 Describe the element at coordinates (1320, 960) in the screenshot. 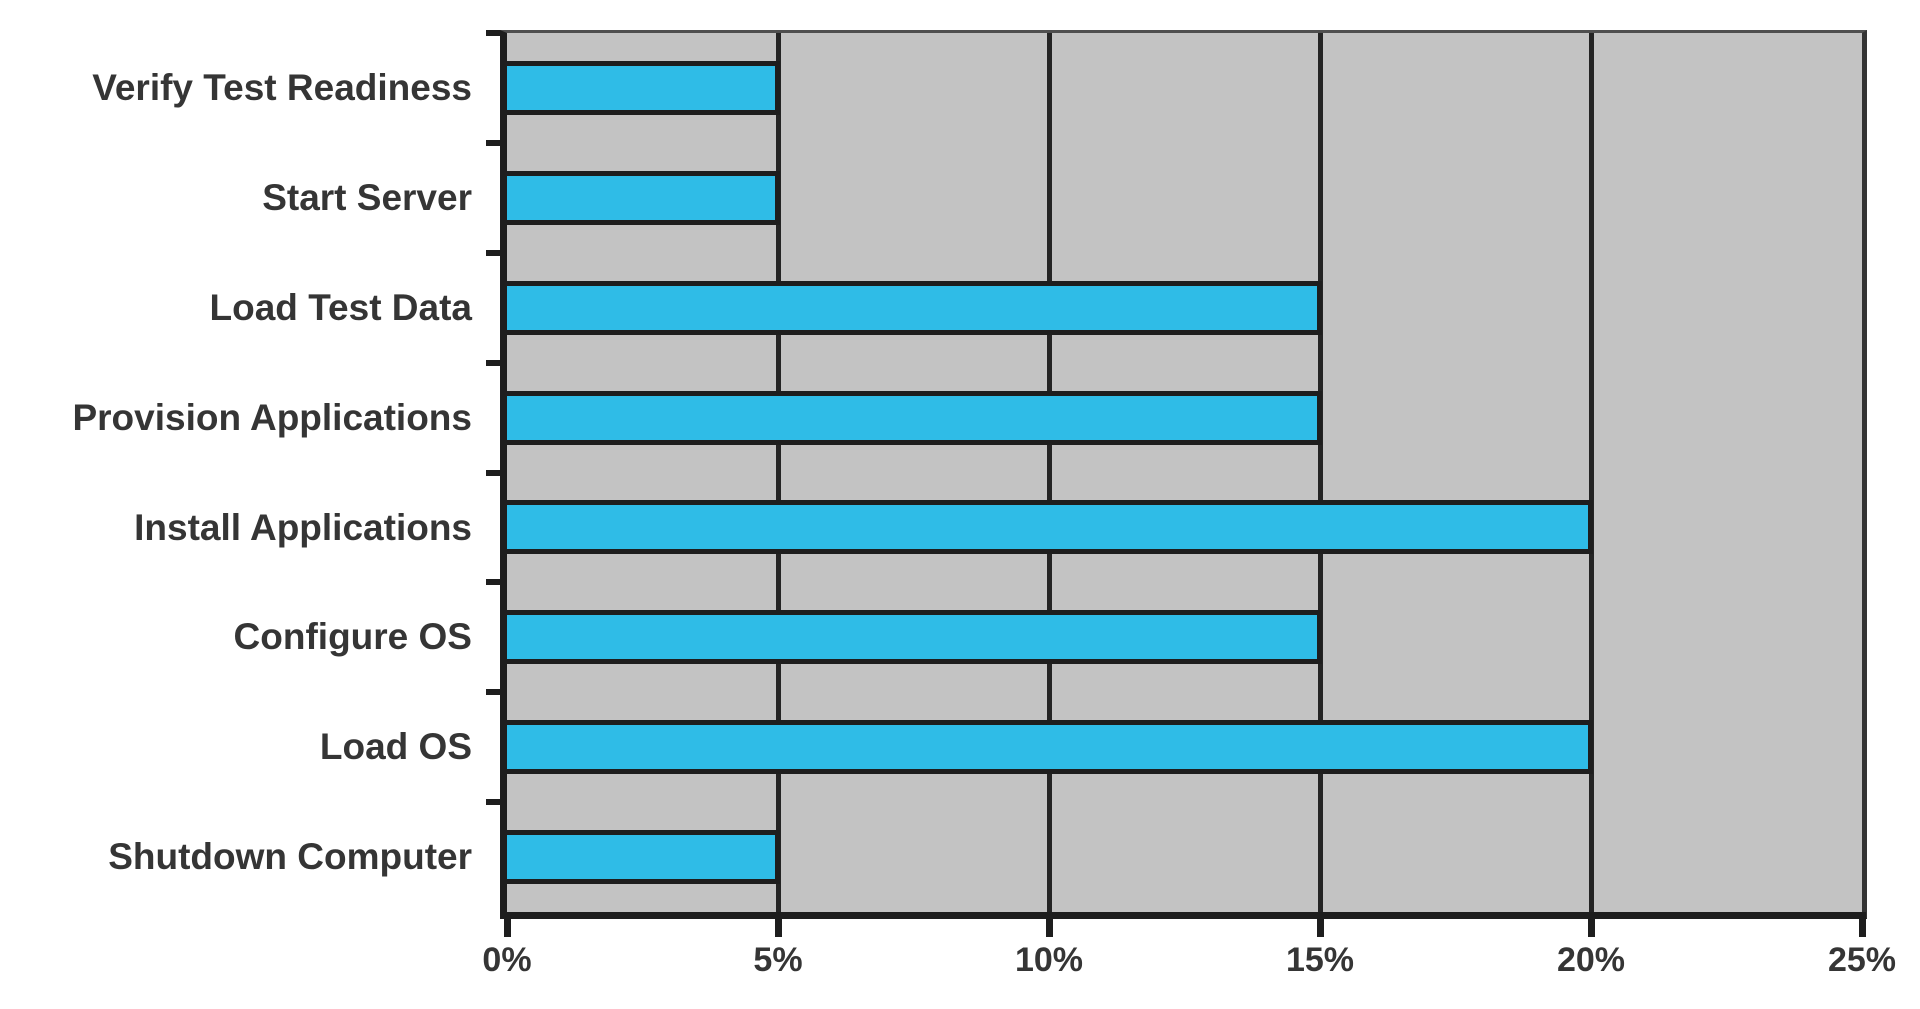

I see `x-axis-tick-label: 15%` at that location.